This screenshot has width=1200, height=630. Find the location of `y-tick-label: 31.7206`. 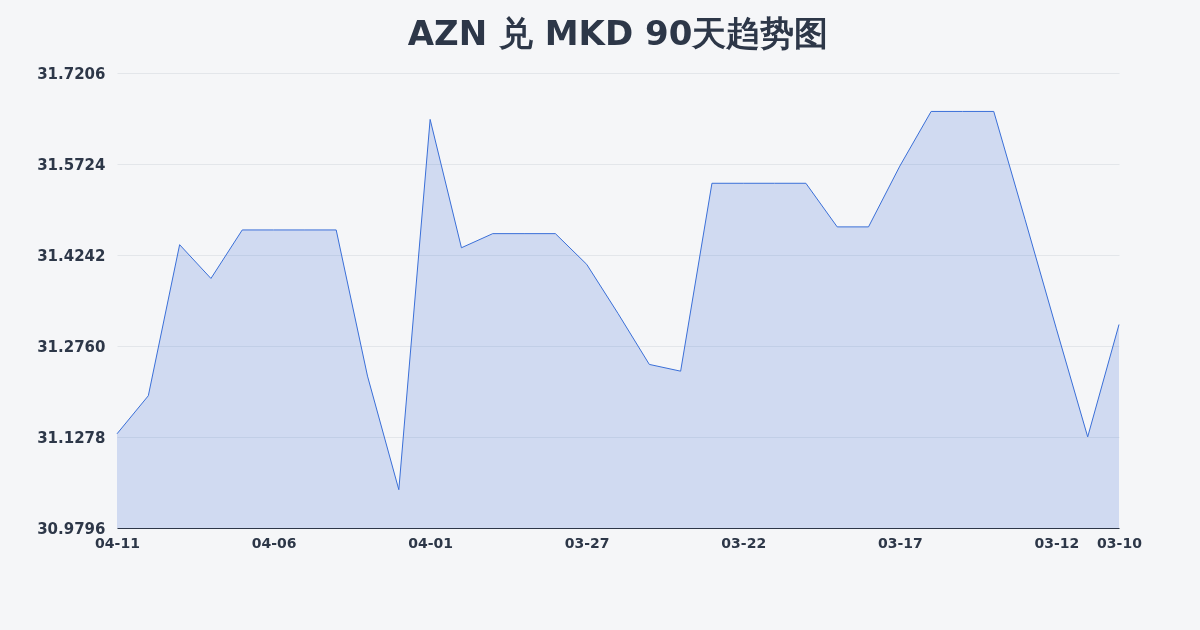

y-tick-label: 31.7206 is located at coordinates (71, 73).